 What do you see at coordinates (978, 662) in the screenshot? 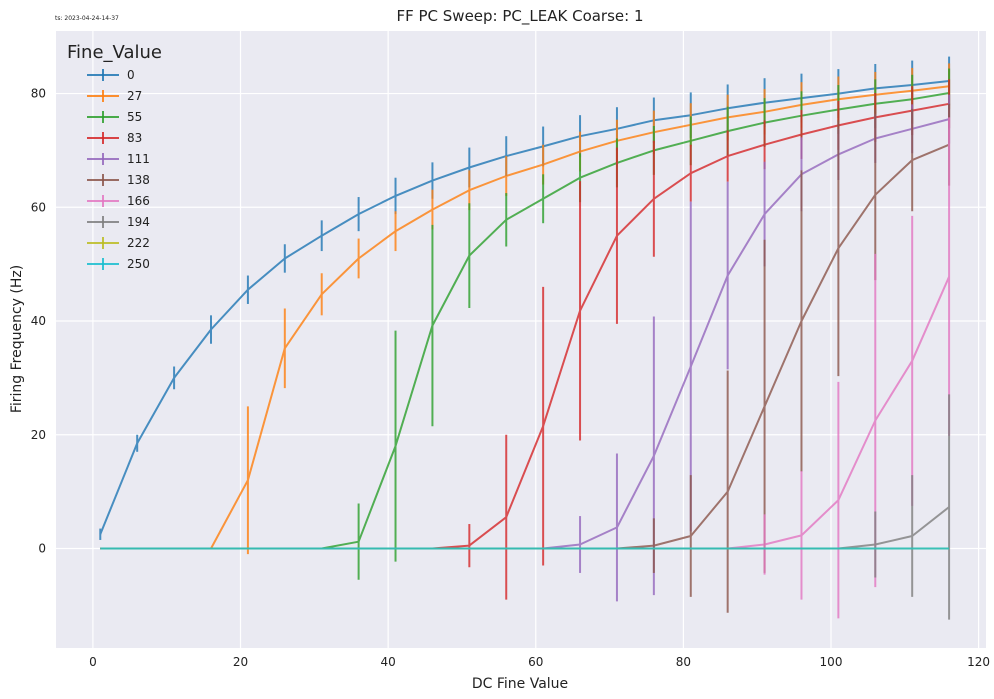
I see `x-tick-label: 120` at bounding box center [978, 662].